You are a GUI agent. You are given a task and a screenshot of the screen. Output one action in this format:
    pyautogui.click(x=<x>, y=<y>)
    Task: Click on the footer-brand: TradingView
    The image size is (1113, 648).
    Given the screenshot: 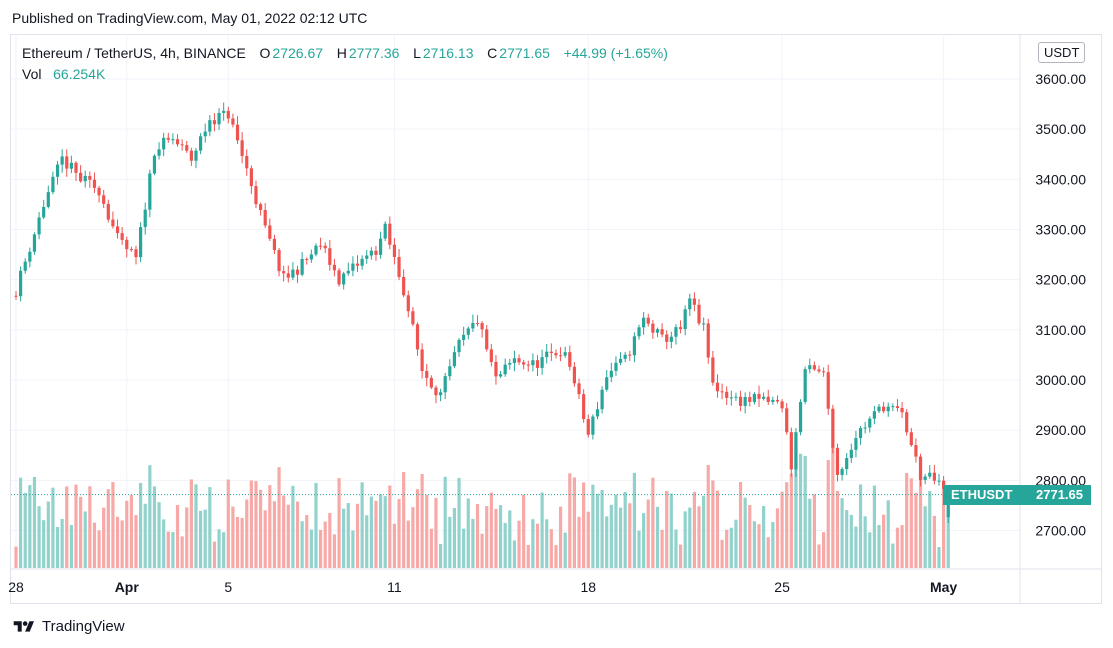 What is the action you would take?
    pyautogui.click(x=68, y=626)
    